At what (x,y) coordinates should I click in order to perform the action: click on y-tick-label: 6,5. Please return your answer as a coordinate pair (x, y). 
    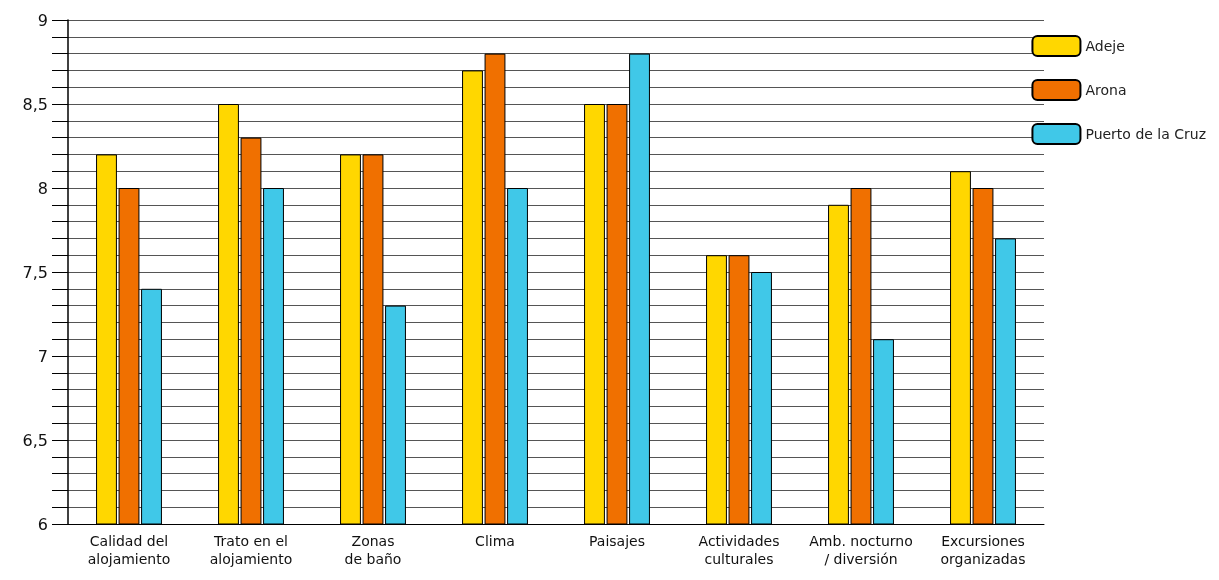
    Looking at the image, I should click on (35, 440).